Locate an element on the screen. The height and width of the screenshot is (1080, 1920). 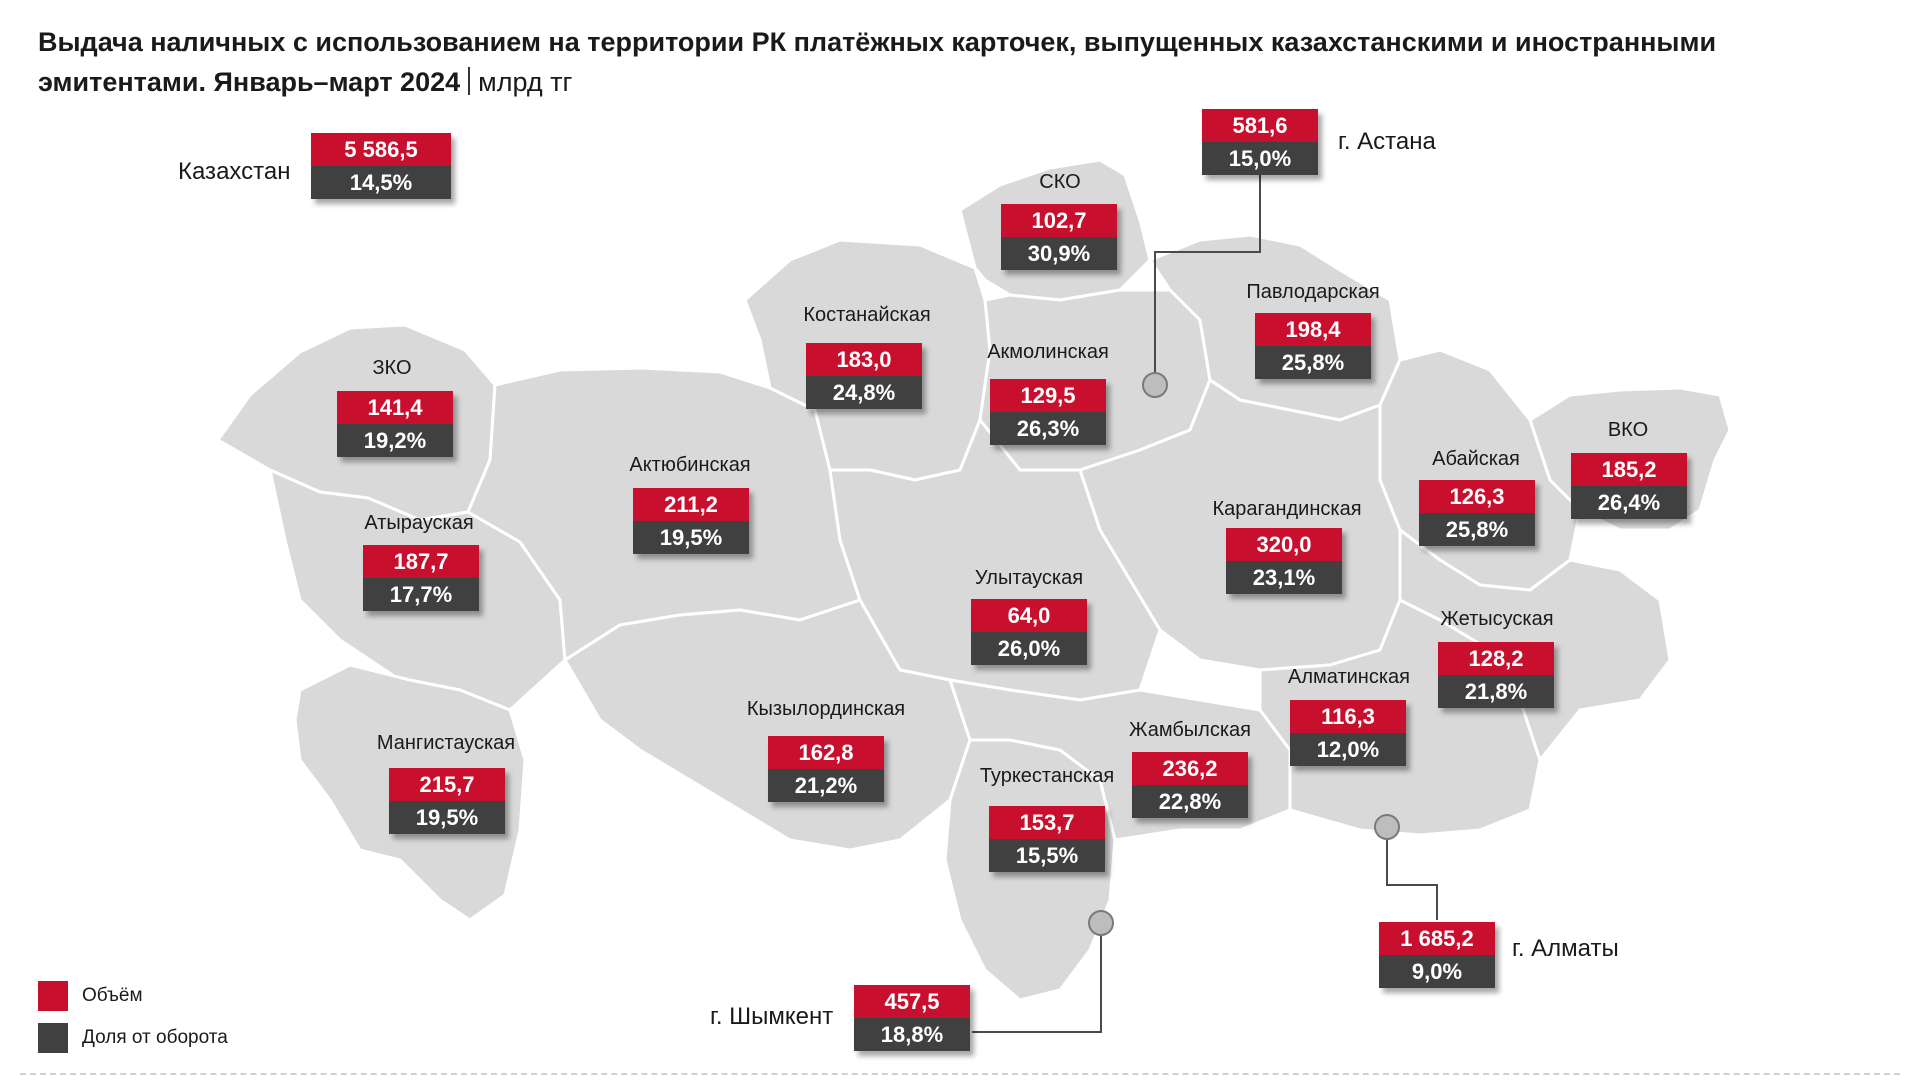
bottom-divider is located at coordinates (960, 1074).